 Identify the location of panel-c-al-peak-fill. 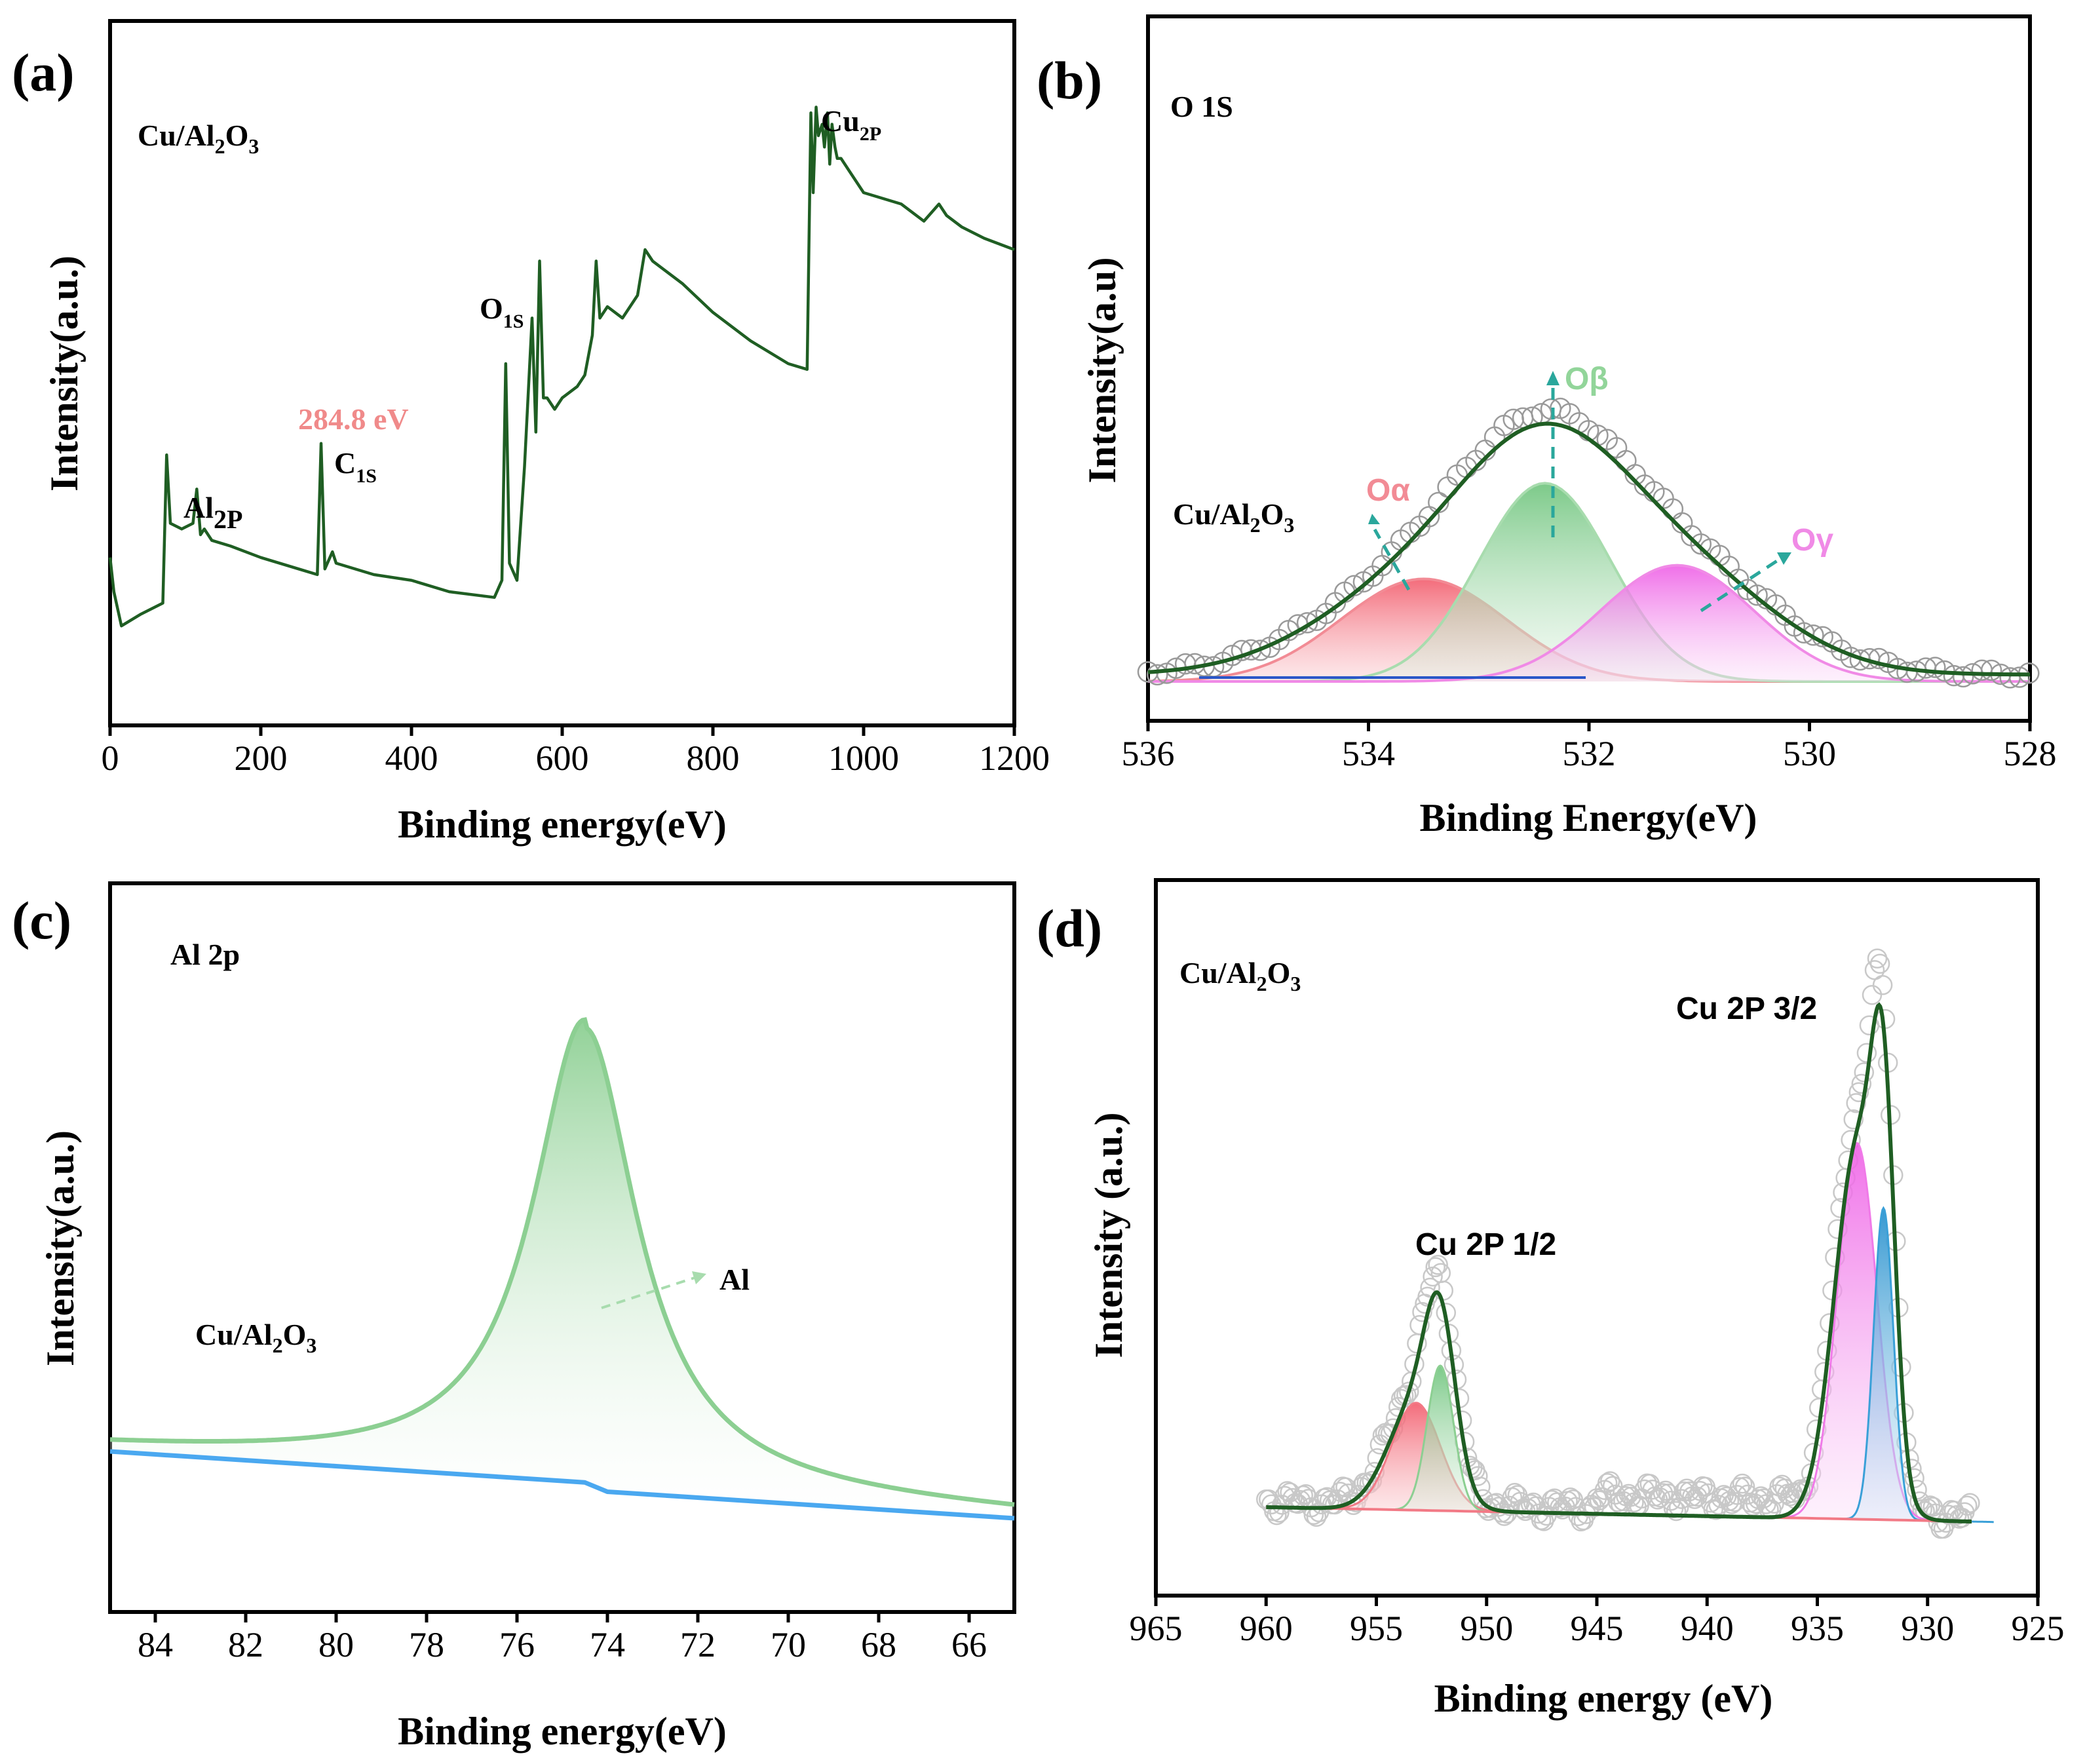
(562, 1269).